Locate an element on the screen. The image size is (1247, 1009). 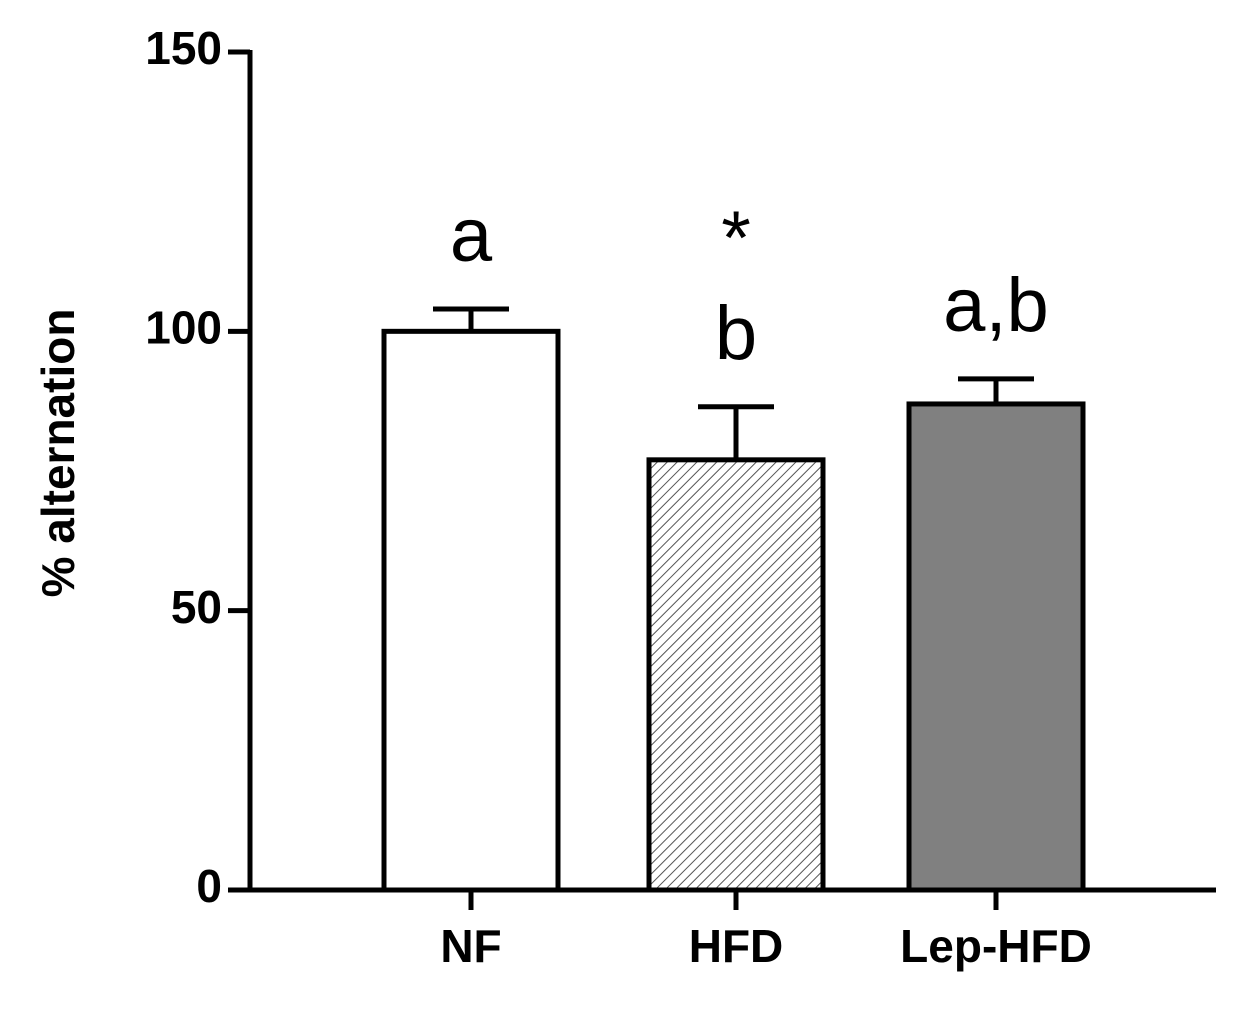
x-tick-label: HFD is located at coordinates (736, 946).